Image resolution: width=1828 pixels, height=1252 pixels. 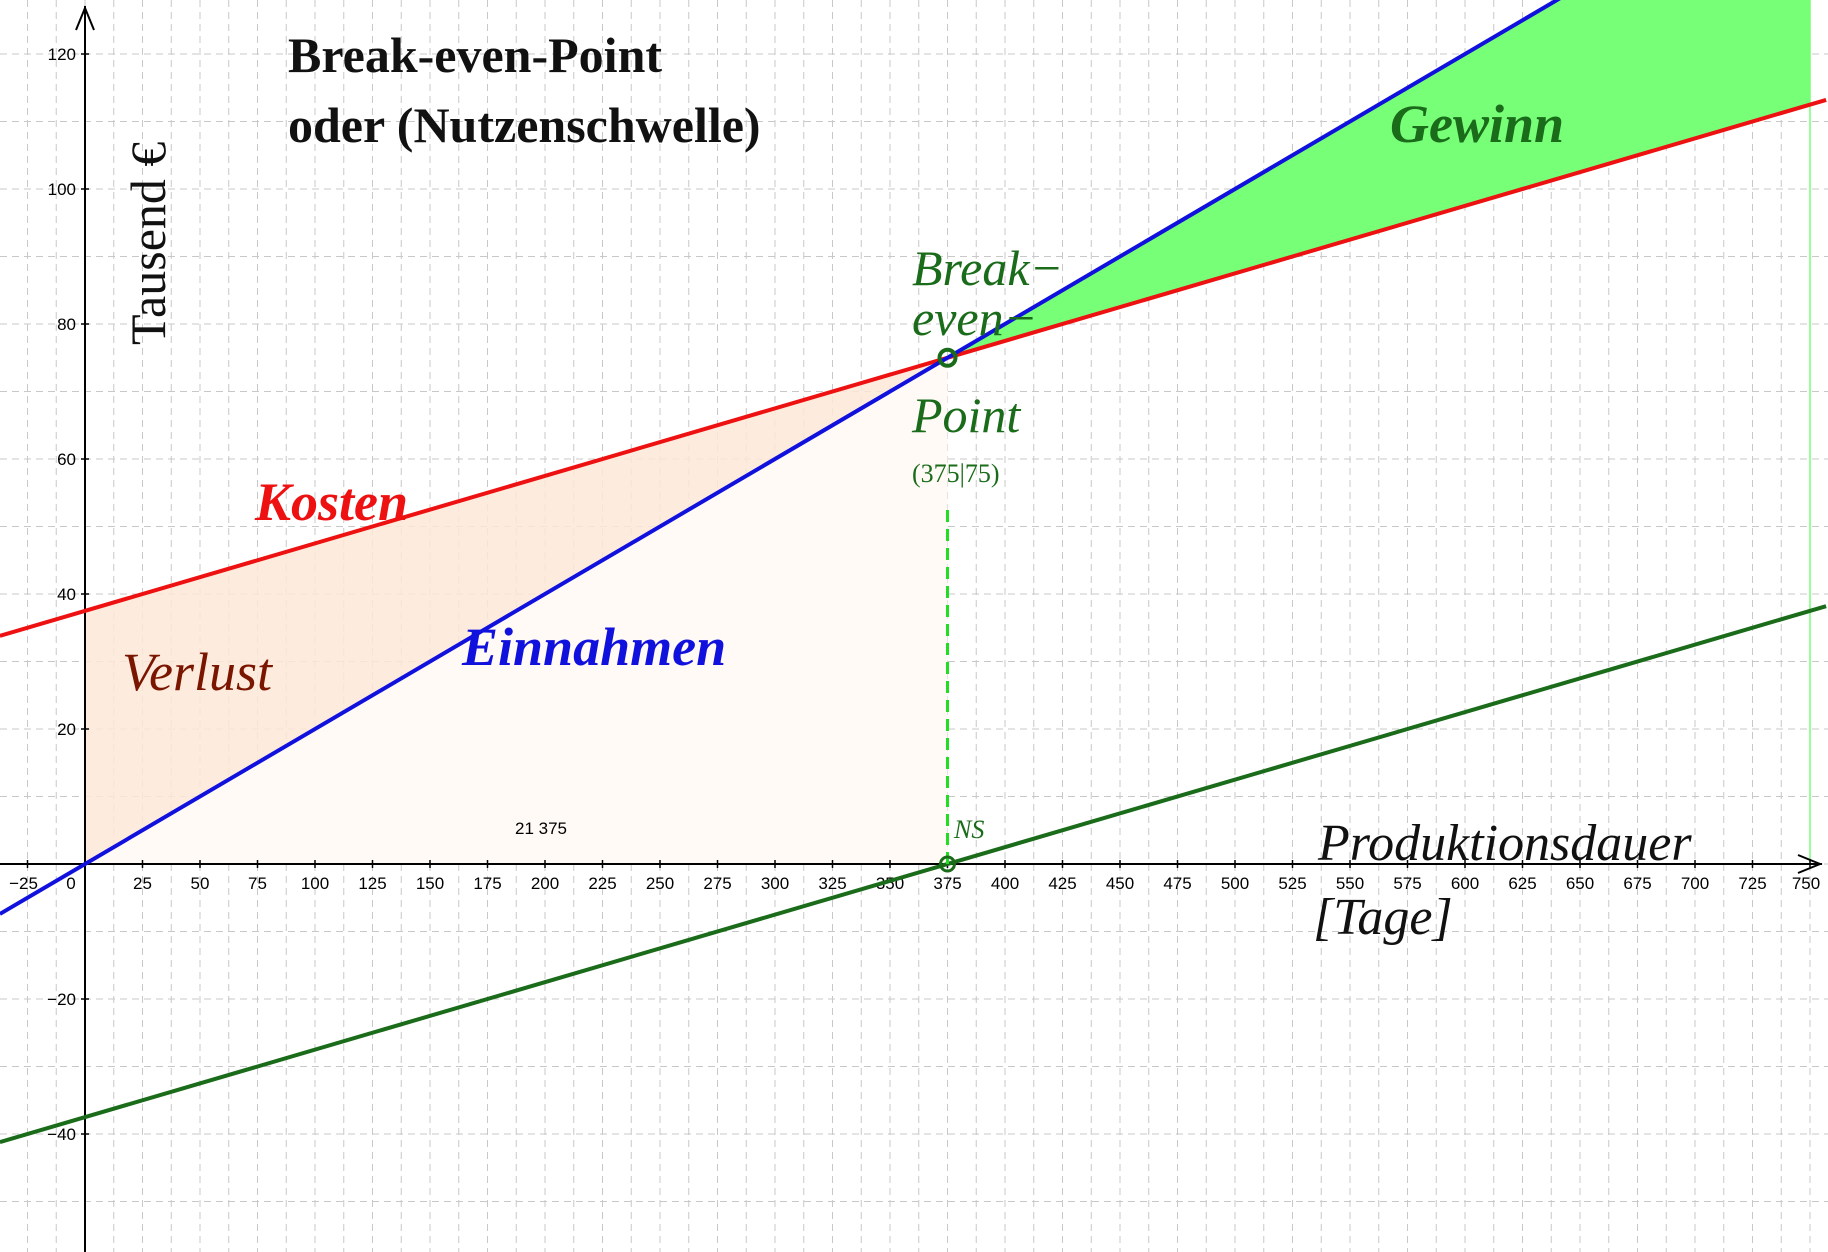 What do you see at coordinates (602, 883) in the screenshot?
I see `x-tick-label: 225` at bounding box center [602, 883].